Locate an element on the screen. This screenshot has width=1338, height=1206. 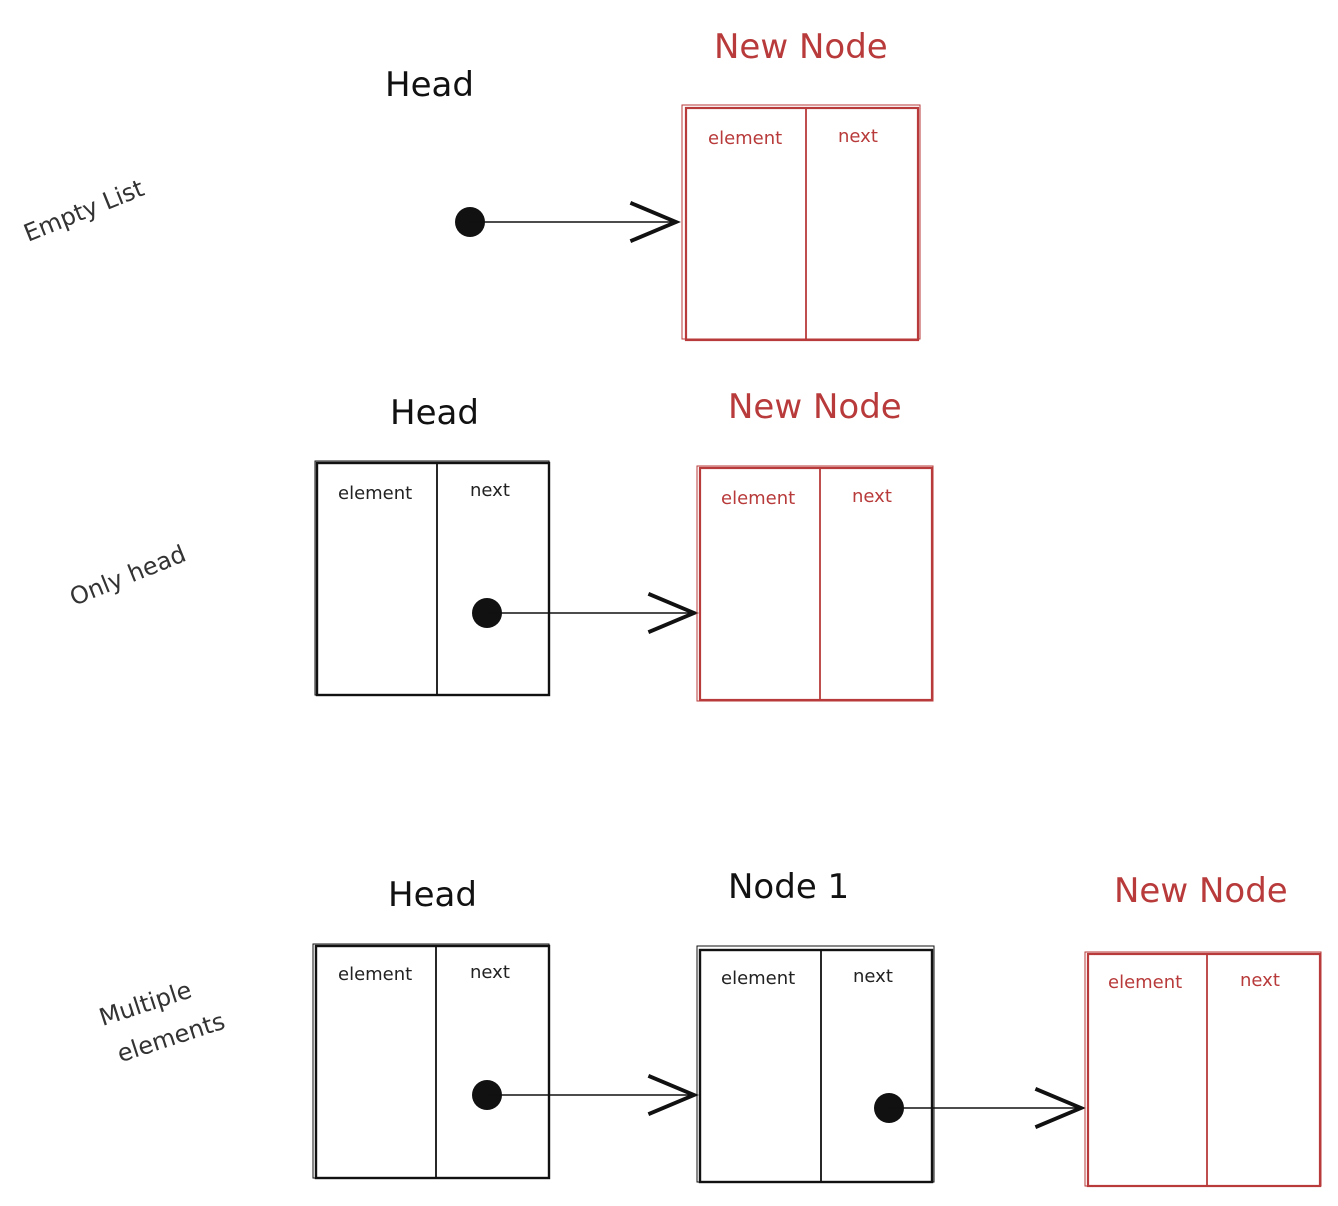
scenario-label-only-head: Only head is located at coordinates (128, 576).